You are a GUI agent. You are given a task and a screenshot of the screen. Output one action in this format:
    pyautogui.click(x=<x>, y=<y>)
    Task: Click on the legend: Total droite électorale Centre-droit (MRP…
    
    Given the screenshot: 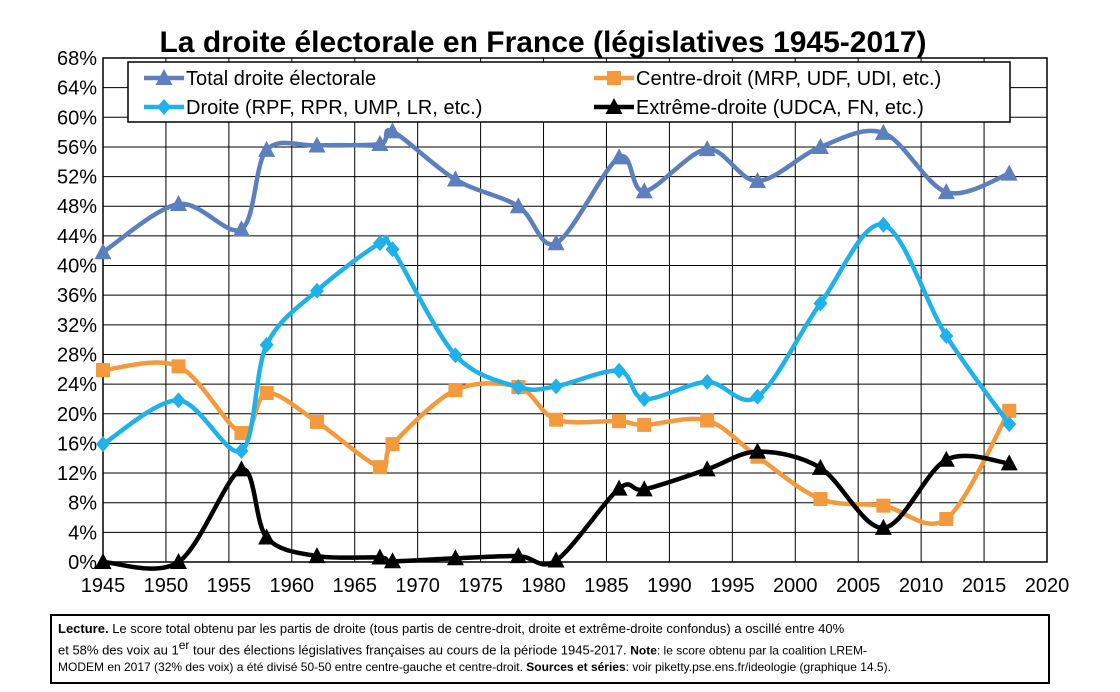 What is the action you would take?
    pyautogui.click(x=569, y=92)
    